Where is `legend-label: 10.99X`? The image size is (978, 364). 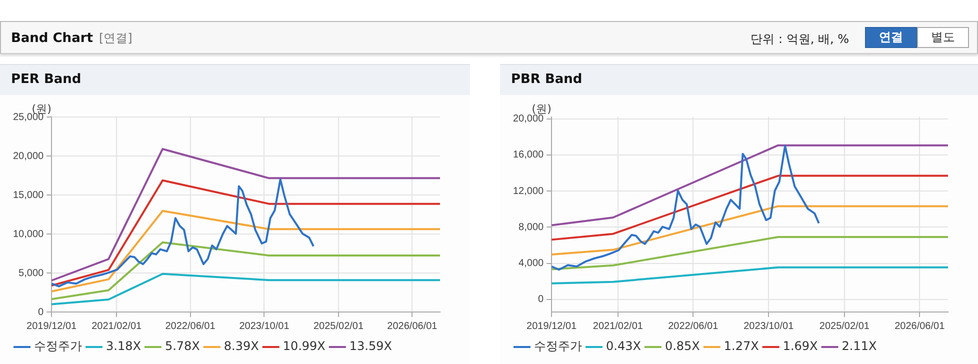 legend-label: 10.99X is located at coordinates (304, 346).